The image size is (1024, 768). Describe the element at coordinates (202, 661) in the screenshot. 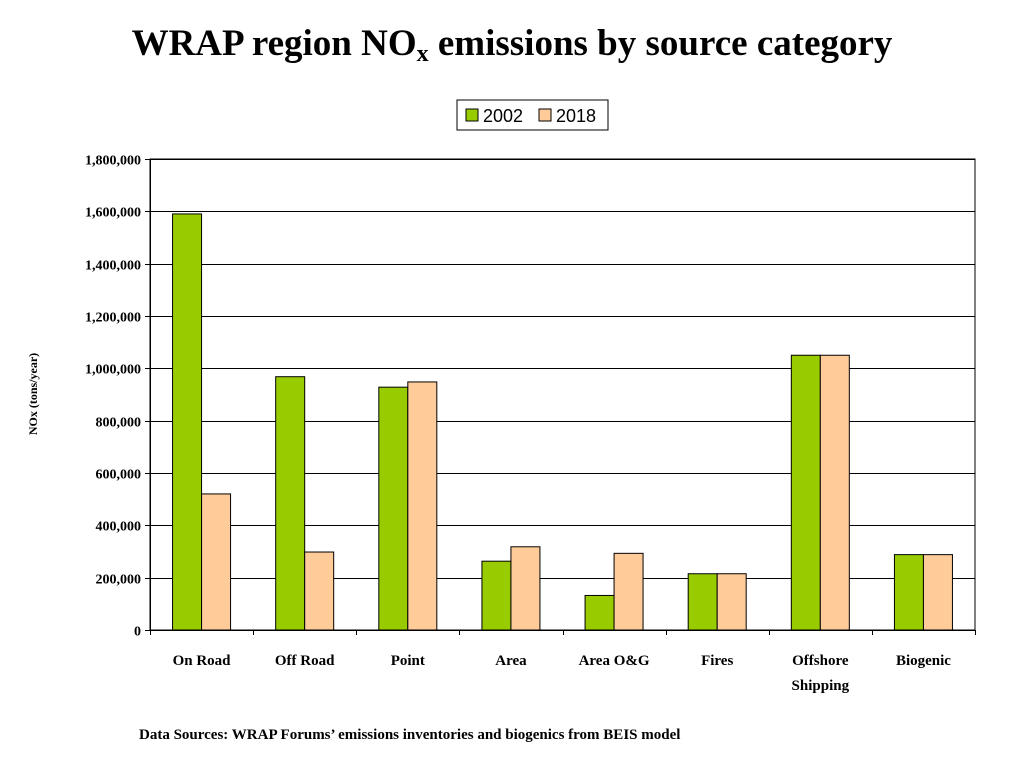

I see `x-tick-label: On Road` at that location.